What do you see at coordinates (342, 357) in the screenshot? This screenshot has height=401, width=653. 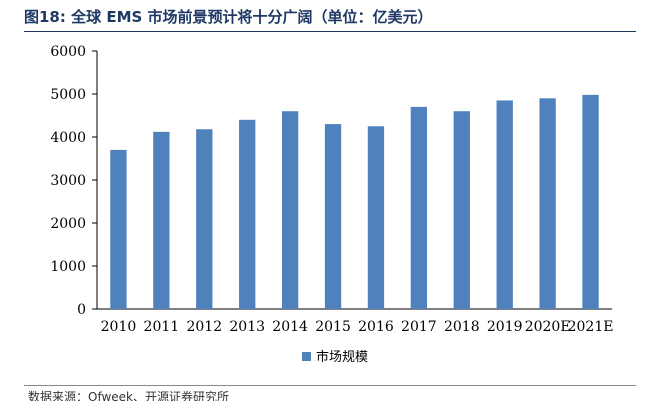 I see `legend-label: 市场规模` at bounding box center [342, 357].